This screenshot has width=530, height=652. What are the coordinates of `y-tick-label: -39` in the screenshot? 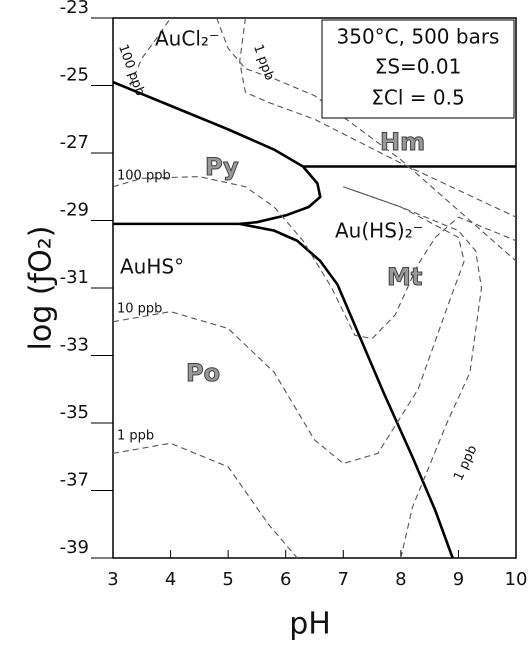 It's located at (74, 547).